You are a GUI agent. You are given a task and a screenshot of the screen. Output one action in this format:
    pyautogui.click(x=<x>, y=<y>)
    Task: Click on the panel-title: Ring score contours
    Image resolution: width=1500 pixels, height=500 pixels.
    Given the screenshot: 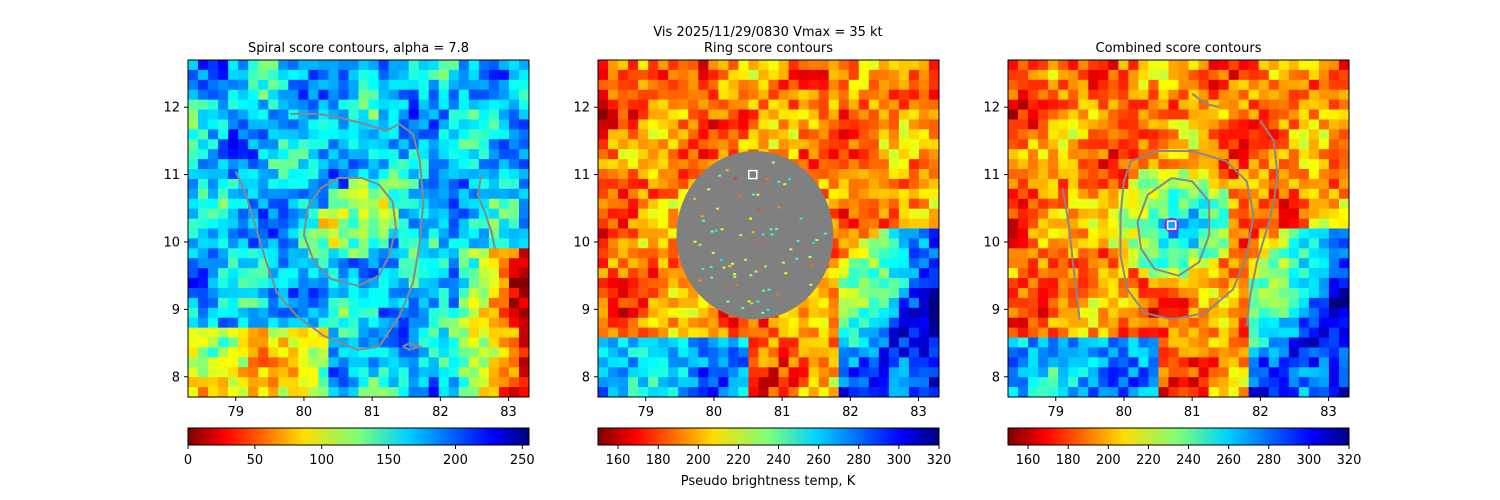 What is the action you would take?
    pyautogui.click(x=768, y=48)
    